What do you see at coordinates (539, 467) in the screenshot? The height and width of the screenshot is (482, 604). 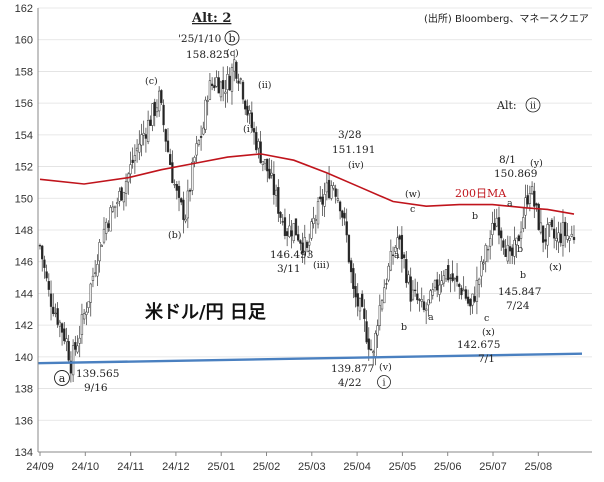 I see `x-tick-label: 25/08` at bounding box center [539, 467].